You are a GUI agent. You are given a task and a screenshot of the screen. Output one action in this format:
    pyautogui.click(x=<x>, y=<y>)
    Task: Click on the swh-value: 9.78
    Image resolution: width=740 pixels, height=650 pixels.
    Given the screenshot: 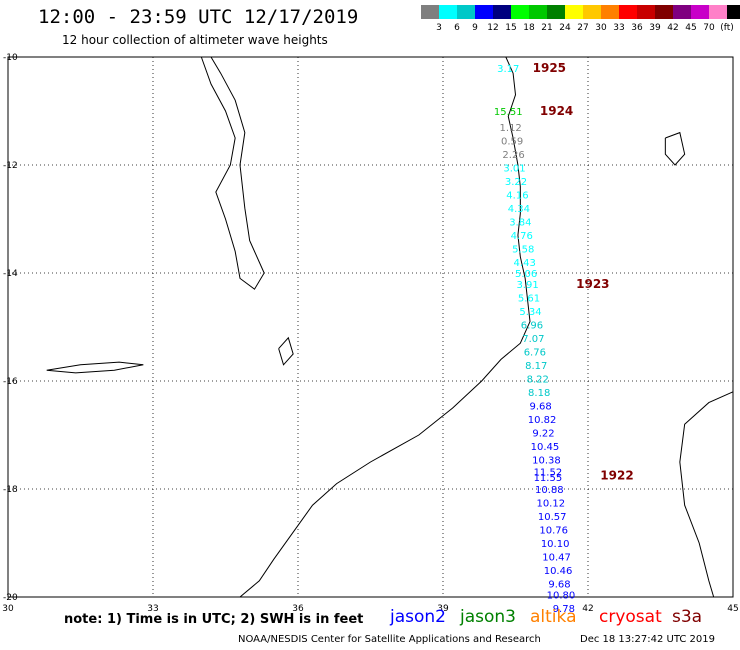 What is the action you would take?
    pyautogui.click(x=564, y=609)
    